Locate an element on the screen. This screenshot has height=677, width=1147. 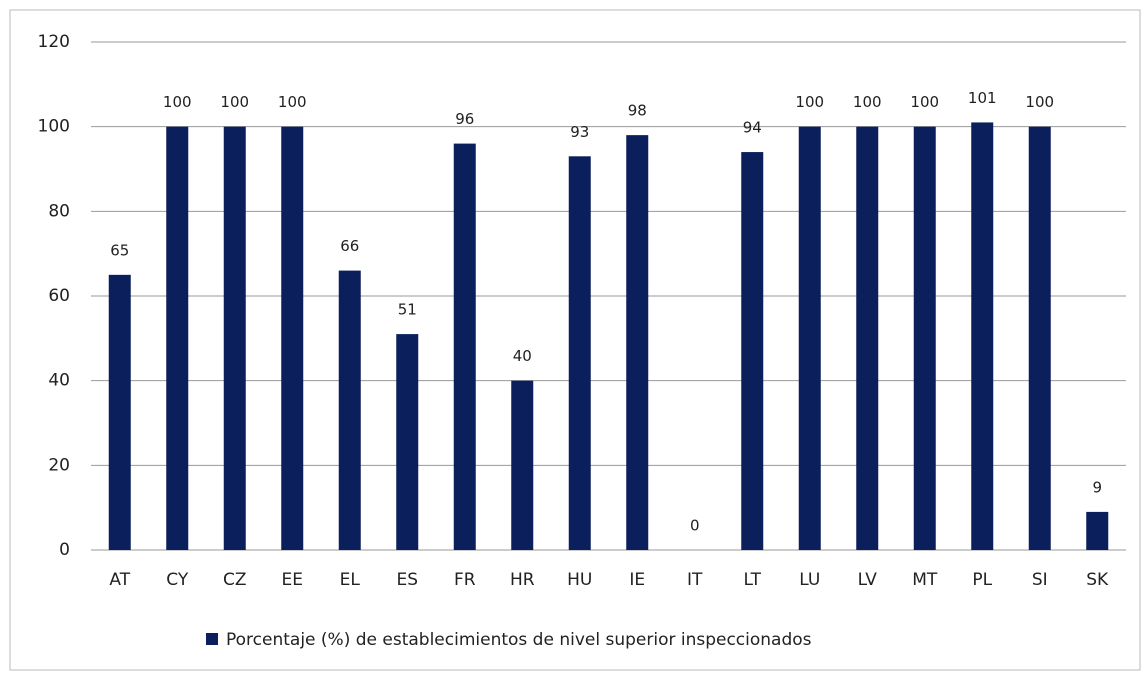
y-tick-label: 40 is located at coordinates (59, 381).